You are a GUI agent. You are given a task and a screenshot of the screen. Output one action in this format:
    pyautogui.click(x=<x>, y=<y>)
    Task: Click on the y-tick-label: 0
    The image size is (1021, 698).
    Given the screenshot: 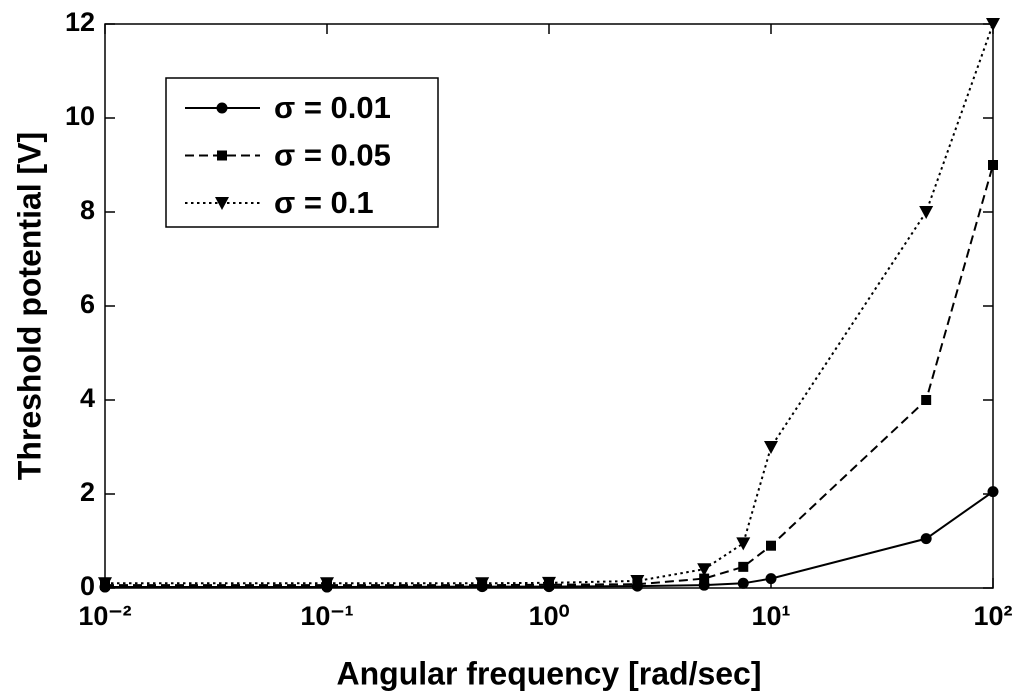 What is the action you would take?
    pyautogui.click(x=87, y=586)
    